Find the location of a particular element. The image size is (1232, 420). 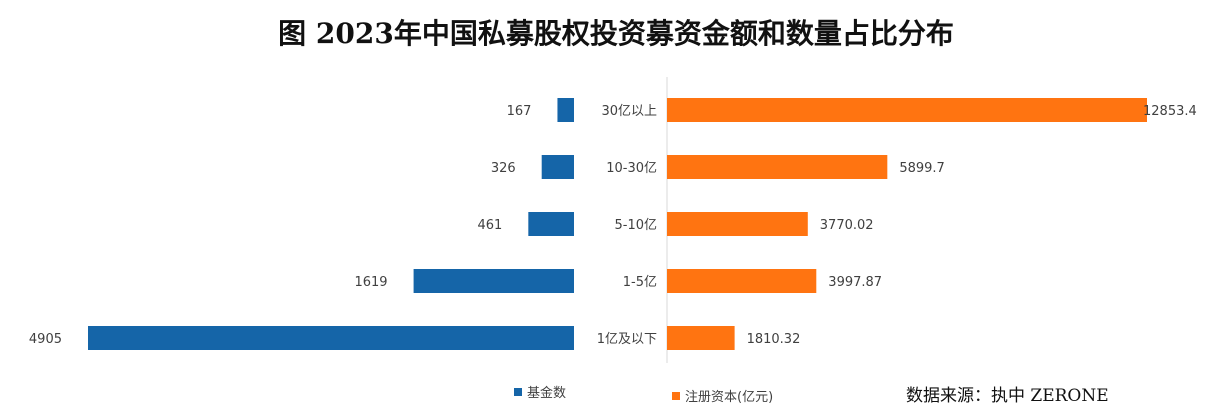

left-value-label-4: 4905 is located at coordinates (45, 339).